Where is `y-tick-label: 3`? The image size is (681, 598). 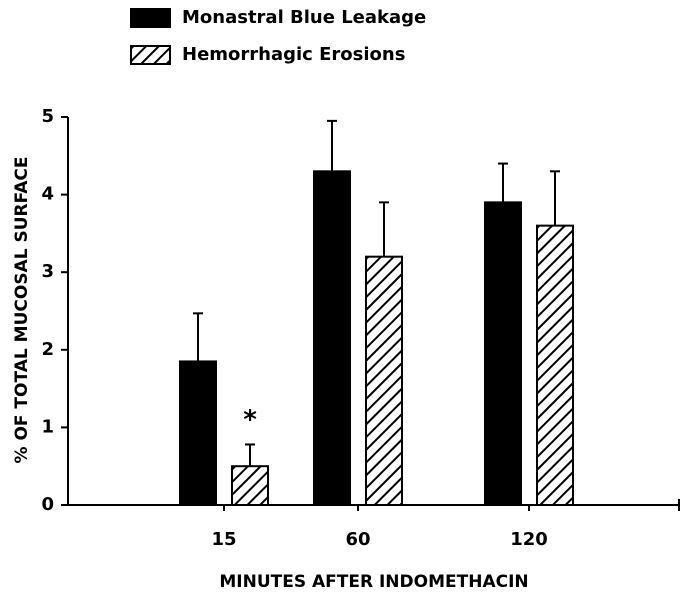 y-tick-label: 3 is located at coordinates (47, 271).